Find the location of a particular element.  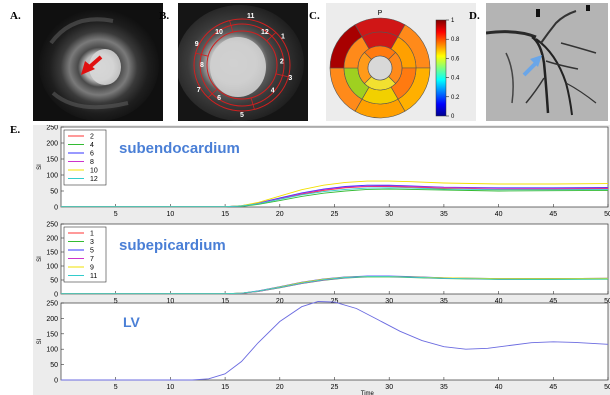

panel-label-a: A. is located at coordinates (15, 16).